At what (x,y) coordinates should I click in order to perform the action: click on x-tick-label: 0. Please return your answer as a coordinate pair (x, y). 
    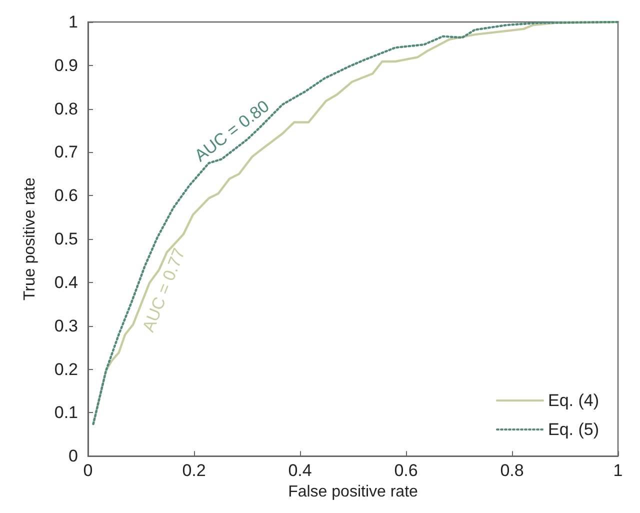
    Looking at the image, I should click on (88, 470).